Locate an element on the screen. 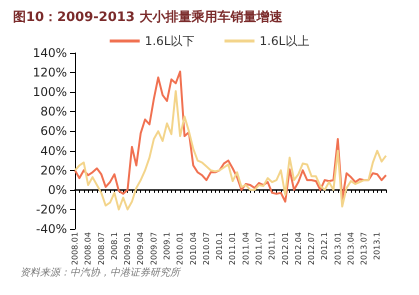 This screenshot has width=419, height=295. x-tick-label: 2011.1 is located at coordinates (272, 246).